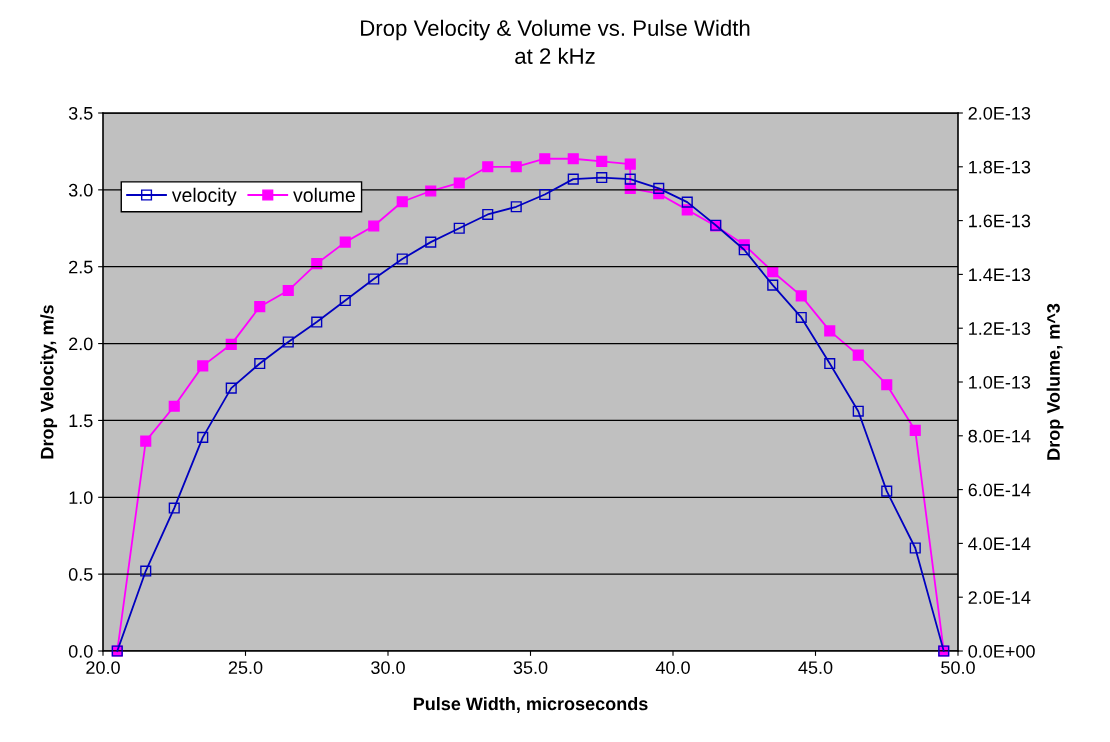 The height and width of the screenshot is (742, 1110). What do you see at coordinates (204, 196) in the screenshot?
I see `legend-label: velocity` at bounding box center [204, 196].